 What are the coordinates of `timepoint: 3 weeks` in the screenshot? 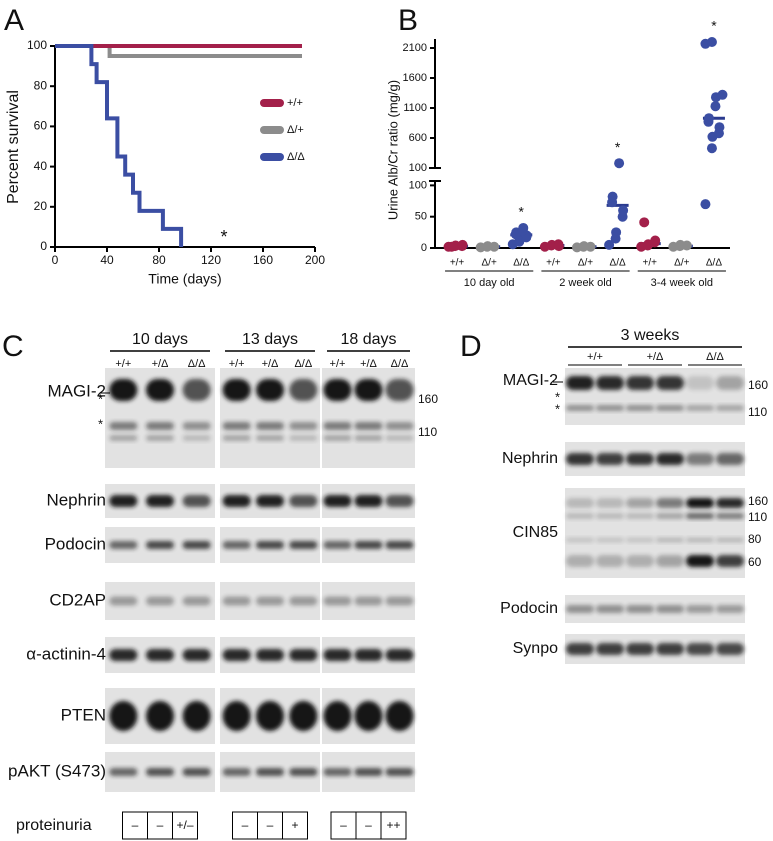 It's located at (650, 335).